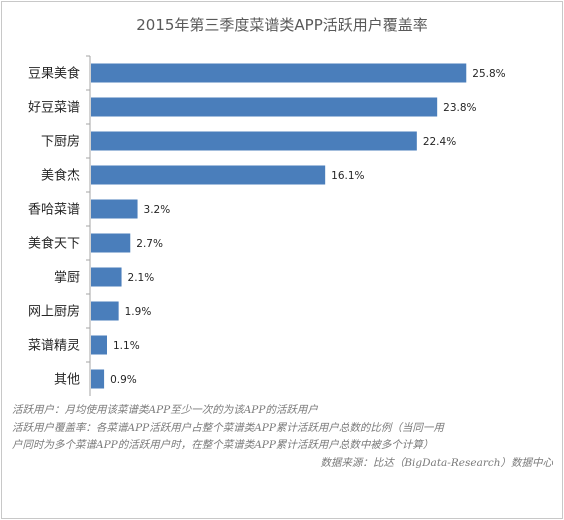  What do you see at coordinates (488, 74) in the screenshot?
I see `data-label: 25.8%` at bounding box center [488, 74].